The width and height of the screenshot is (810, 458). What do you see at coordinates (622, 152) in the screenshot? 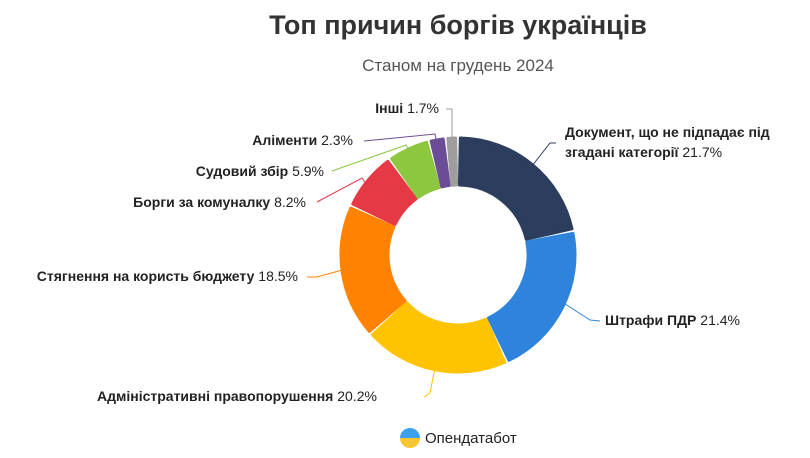
I see `label-name: згадані категорії` at bounding box center [622, 152].